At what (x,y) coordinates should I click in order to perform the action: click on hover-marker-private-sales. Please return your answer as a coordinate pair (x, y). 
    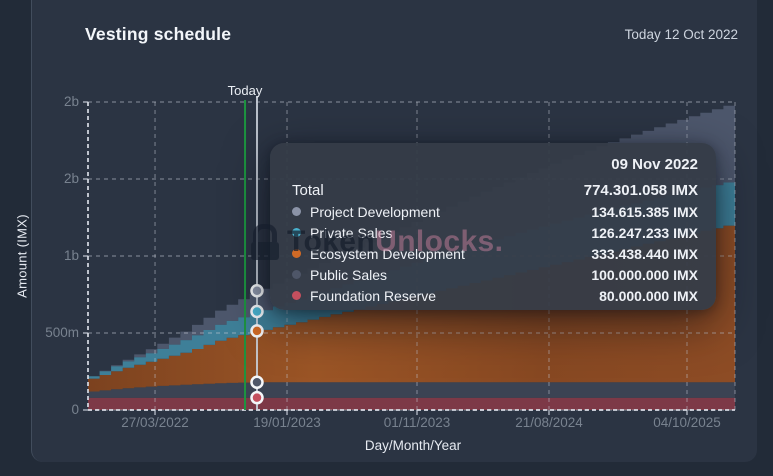
    Looking at the image, I should click on (257, 311).